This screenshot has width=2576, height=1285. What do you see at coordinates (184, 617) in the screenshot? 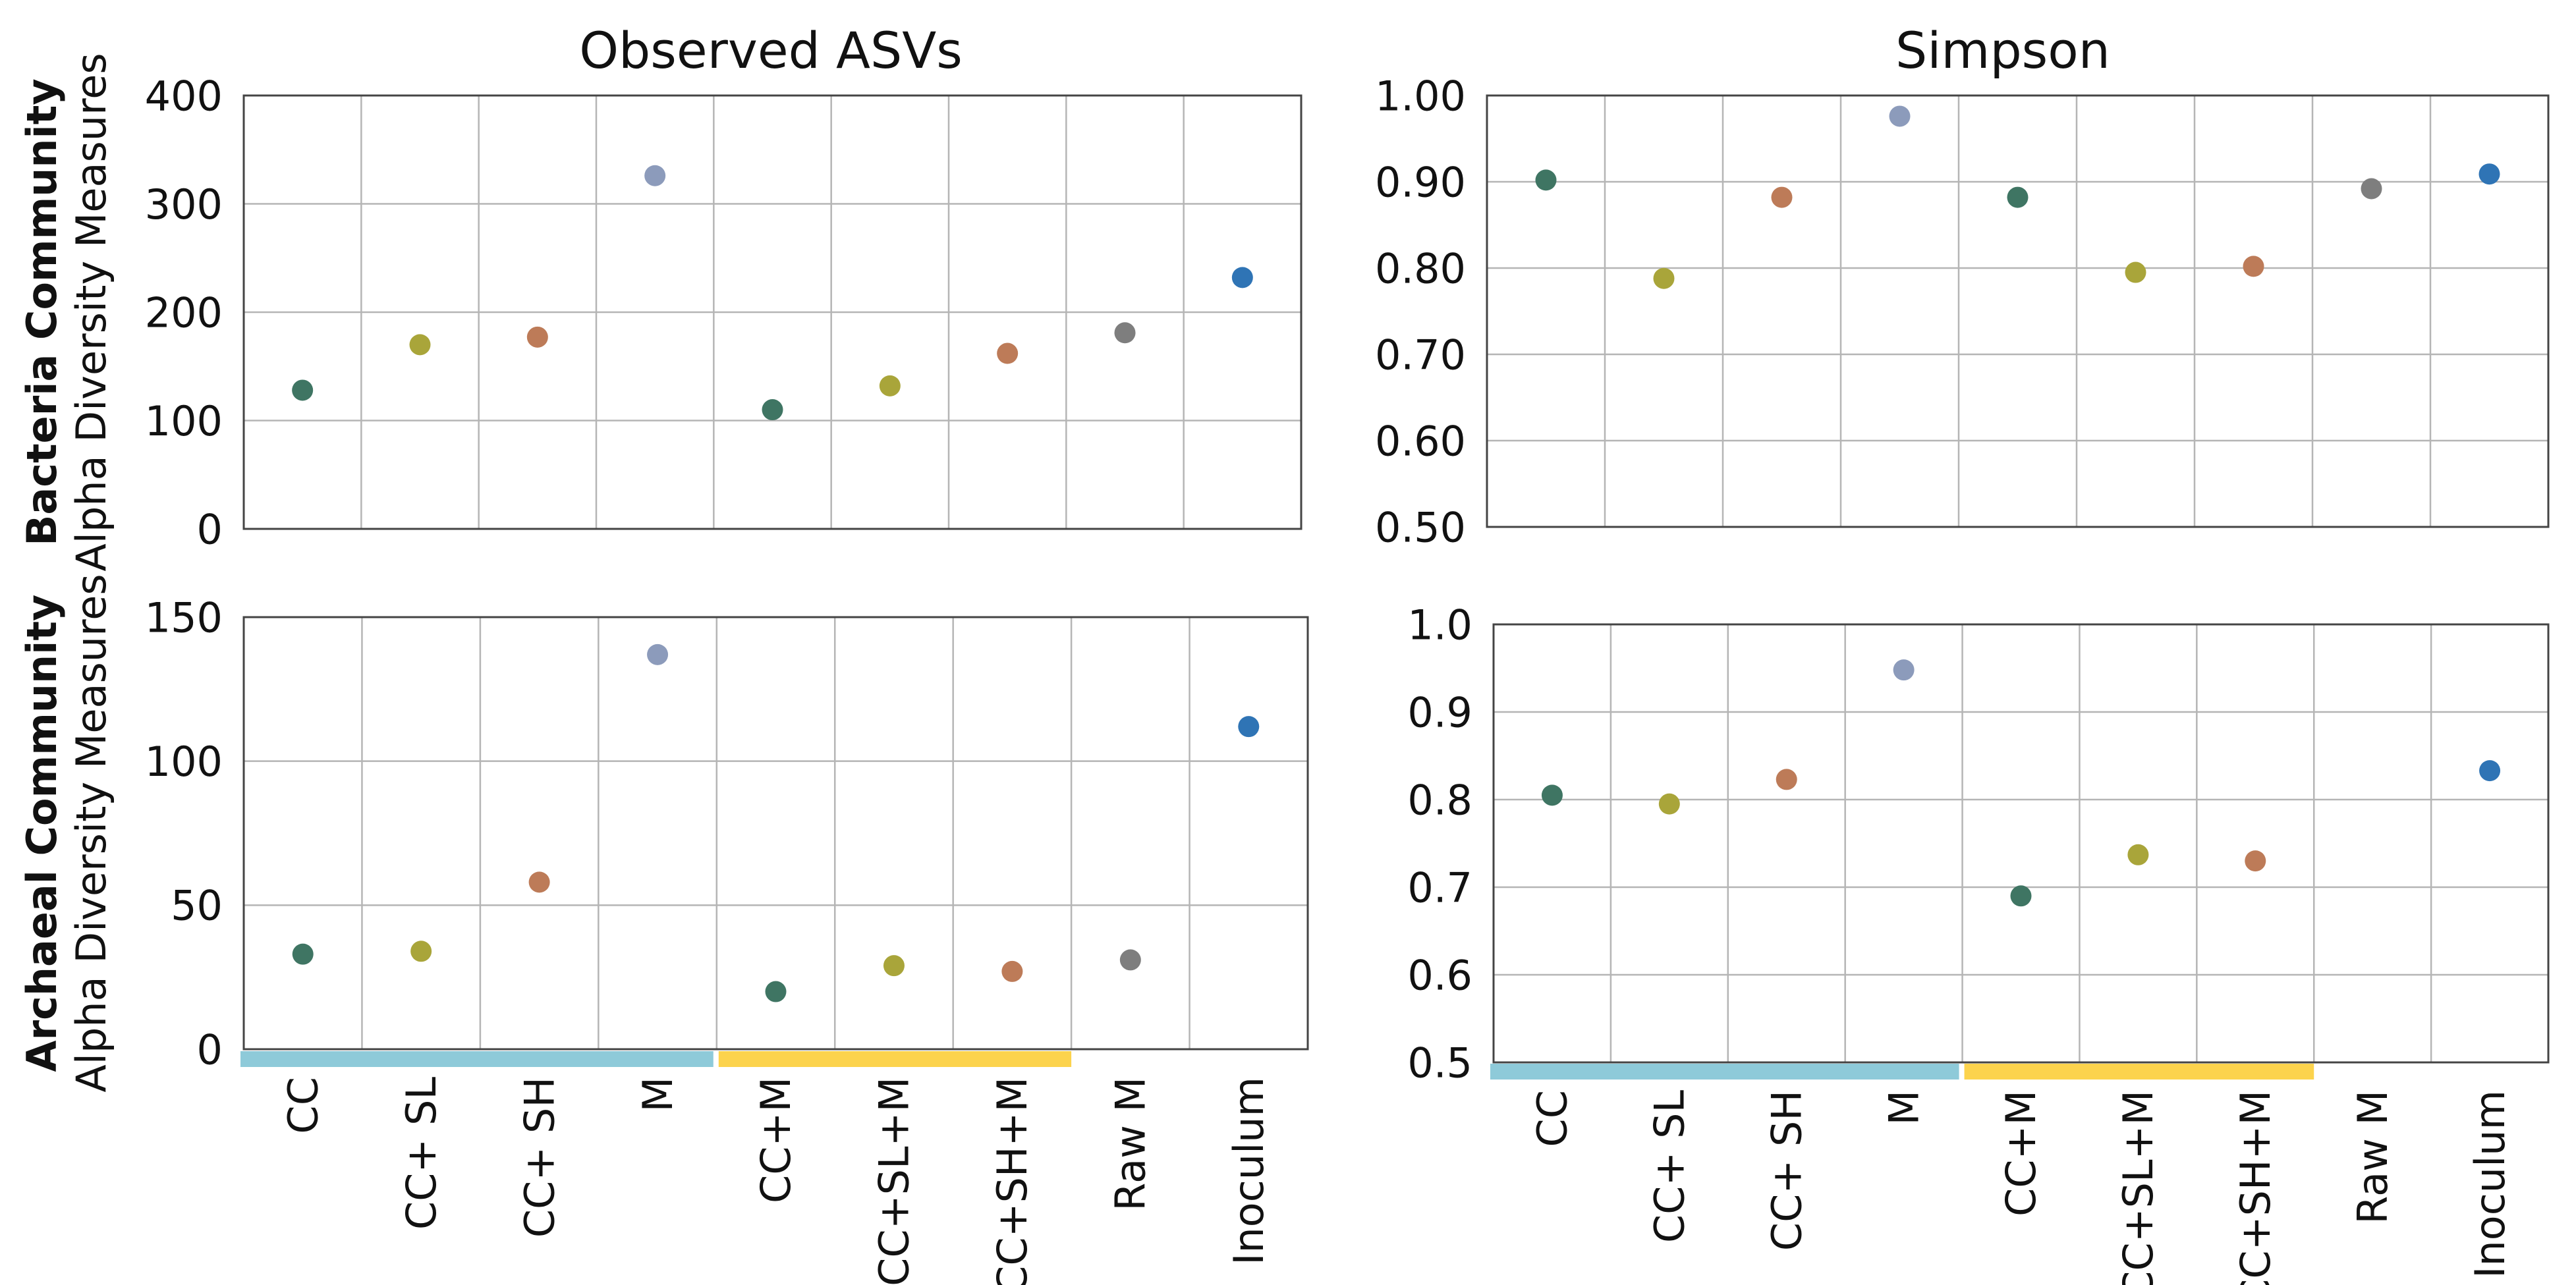
I see `y-tick-label: 150` at bounding box center [184, 617].